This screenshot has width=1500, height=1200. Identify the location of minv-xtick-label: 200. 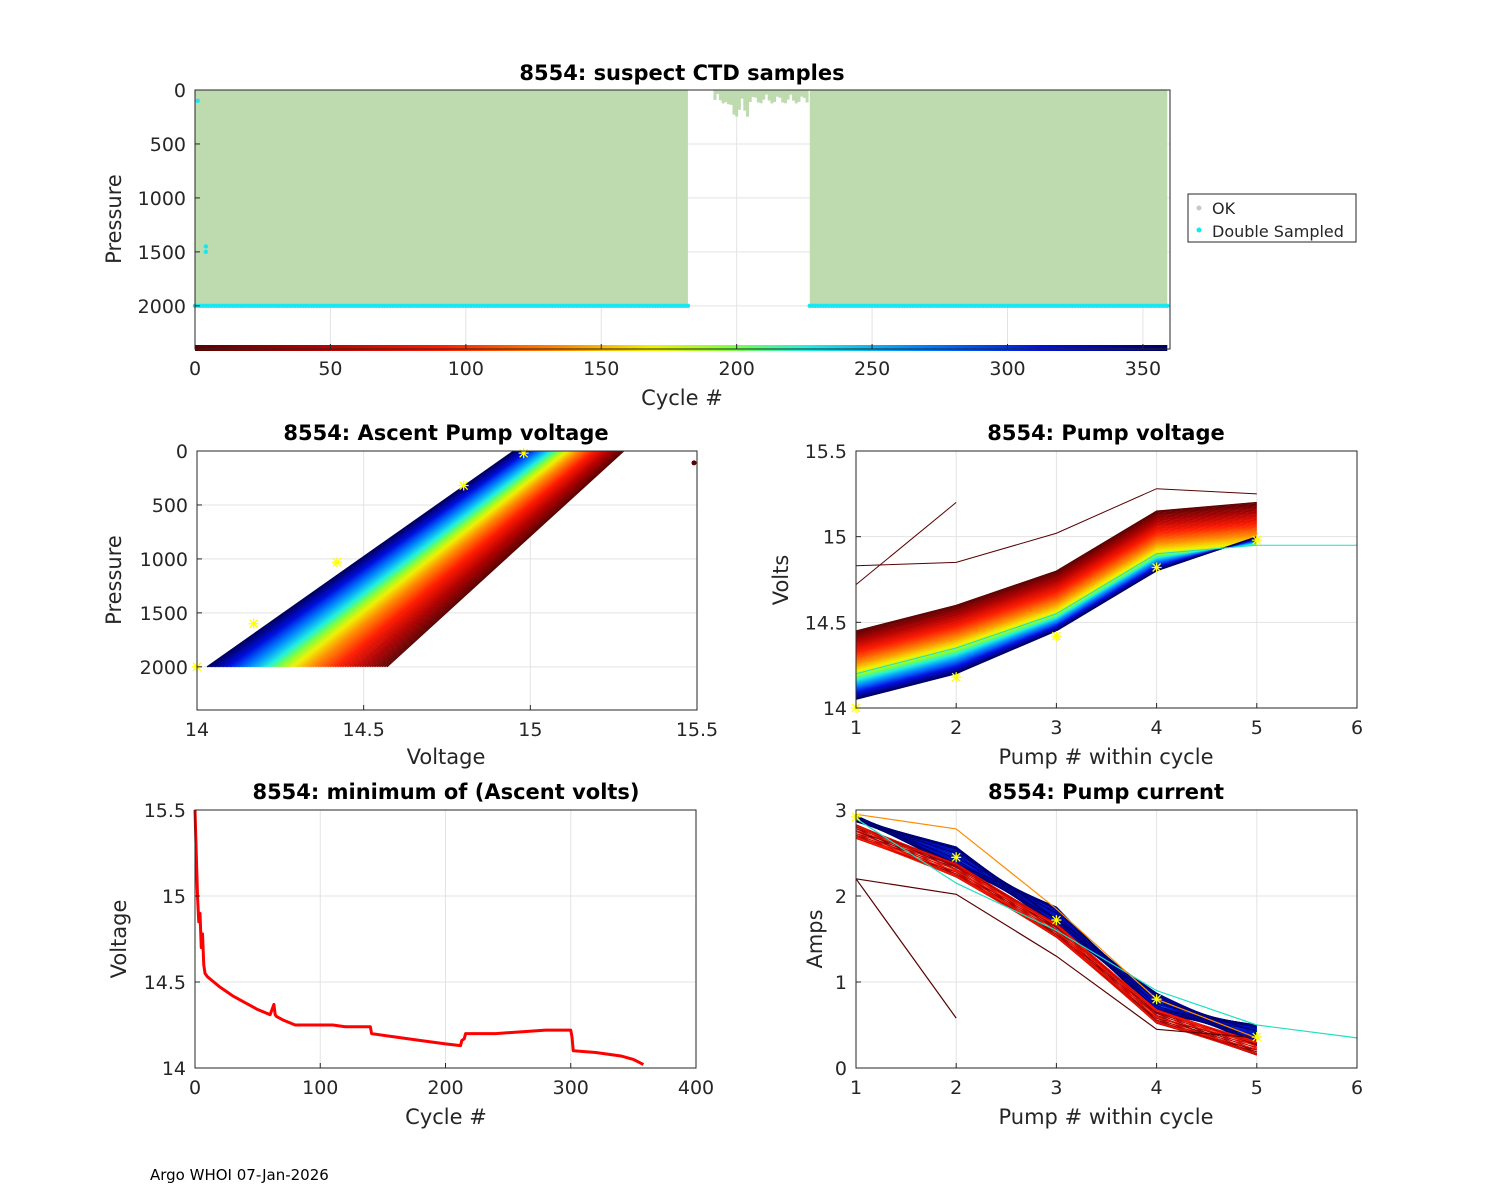
(445, 1088).